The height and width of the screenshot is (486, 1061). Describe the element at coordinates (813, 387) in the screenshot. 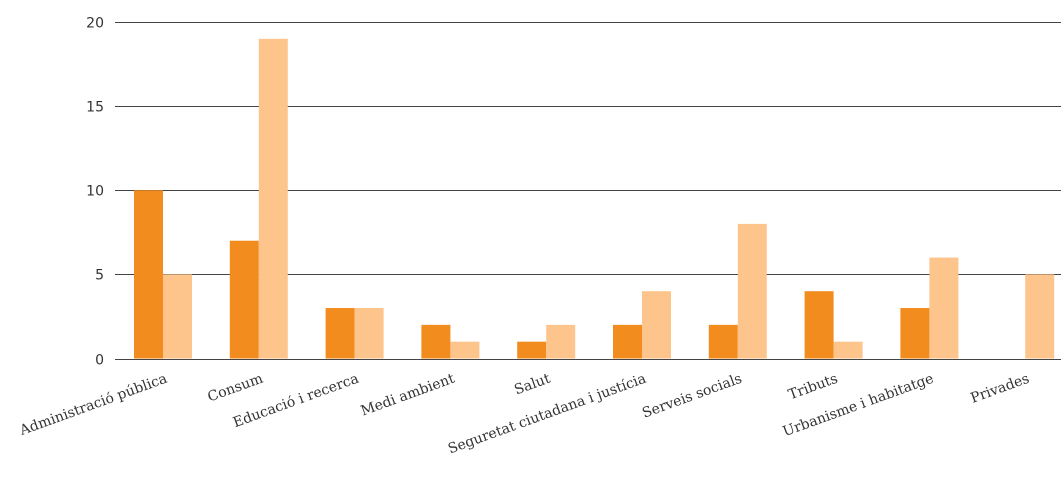

I see `x-tick-label: Tributs` at that location.